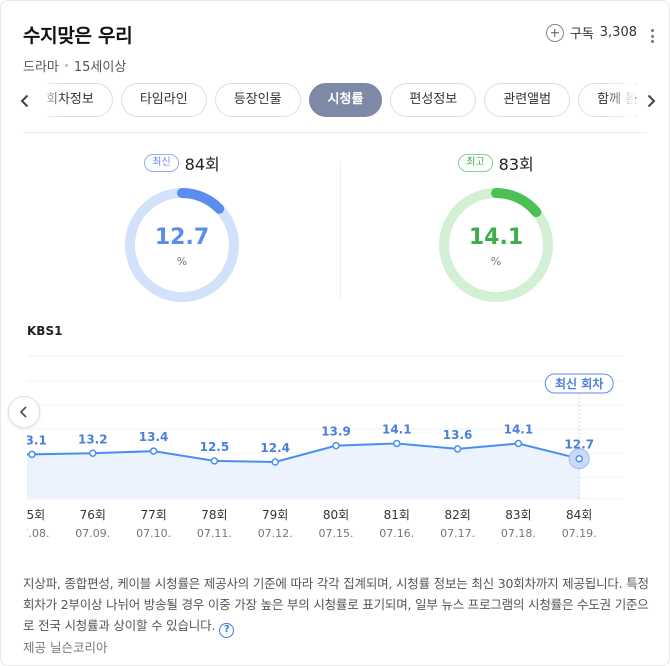  I want to click on highest-badge: 최고, so click(475, 163).